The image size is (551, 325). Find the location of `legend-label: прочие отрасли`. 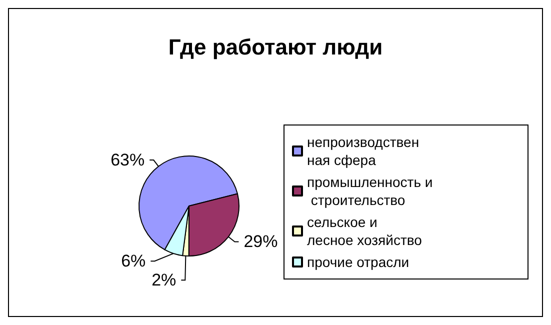

legend-label: прочие отрасли is located at coordinates (358, 262).